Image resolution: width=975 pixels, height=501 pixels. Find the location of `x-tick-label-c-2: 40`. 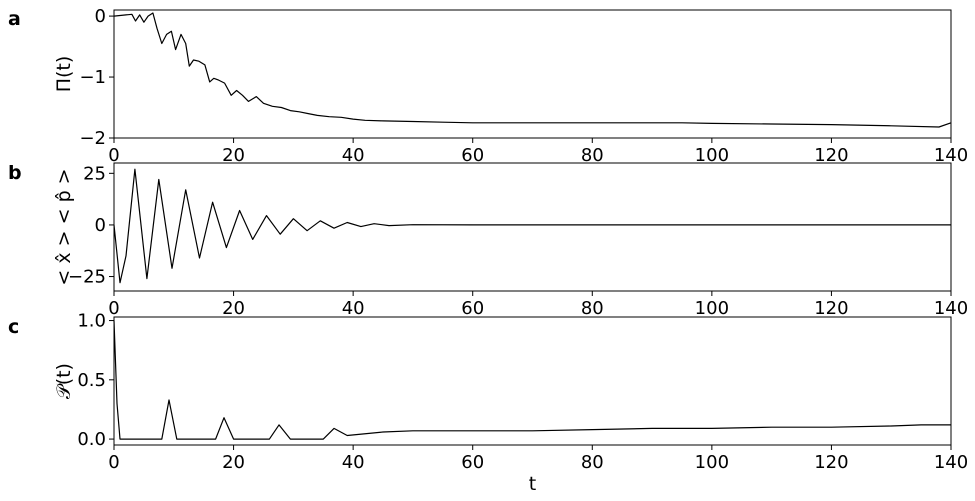

x-tick-label-c-2: 40 is located at coordinates (353, 462).